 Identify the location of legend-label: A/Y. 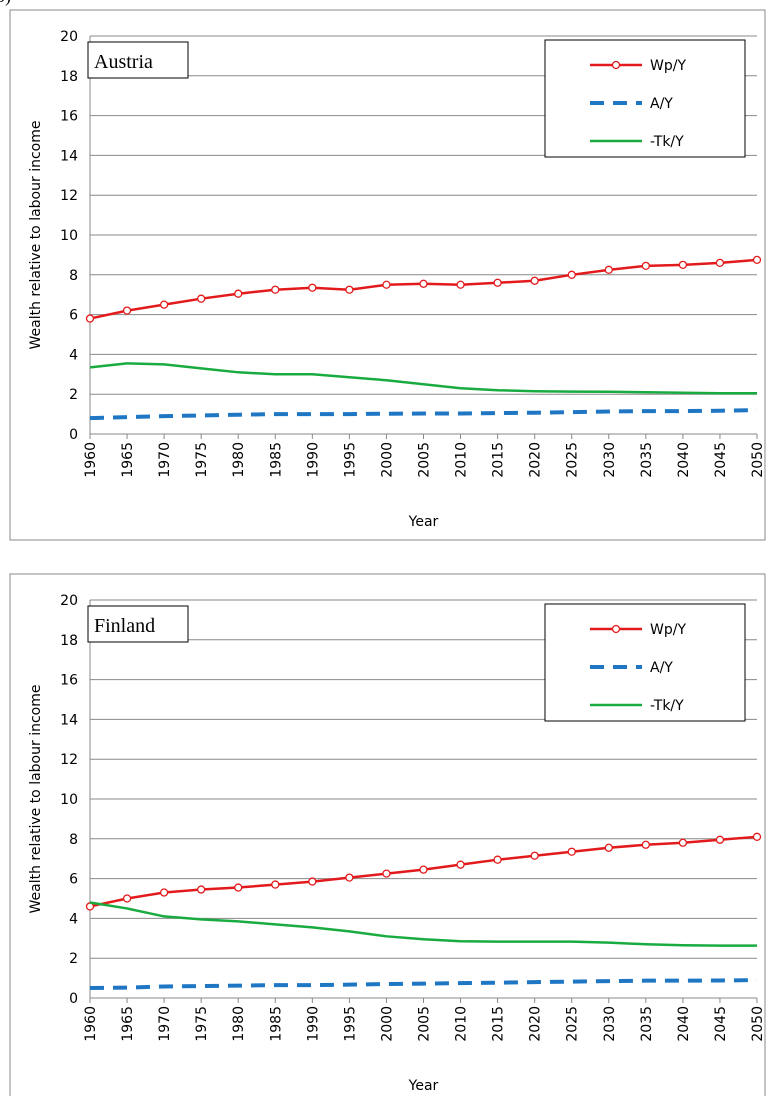
(661, 104).